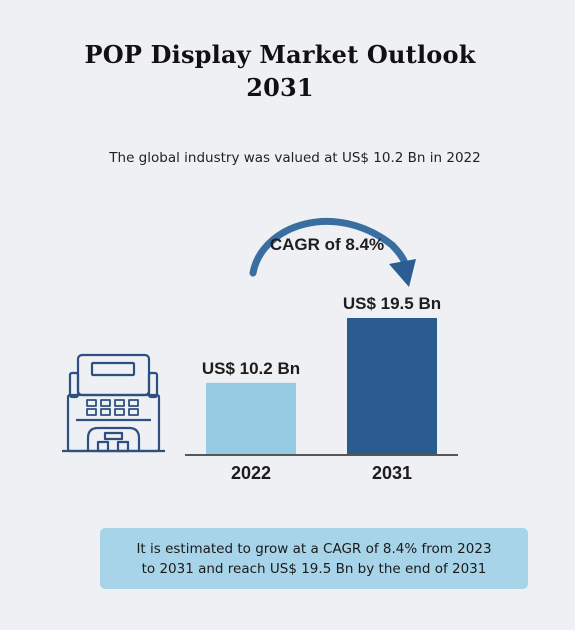 The height and width of the screenshot is (630, 575). What do you see at coordinates (280, 54) in the screenshot?
I see `title-line-1: POP Display Market Outlook` at bounding box center [280, 54].